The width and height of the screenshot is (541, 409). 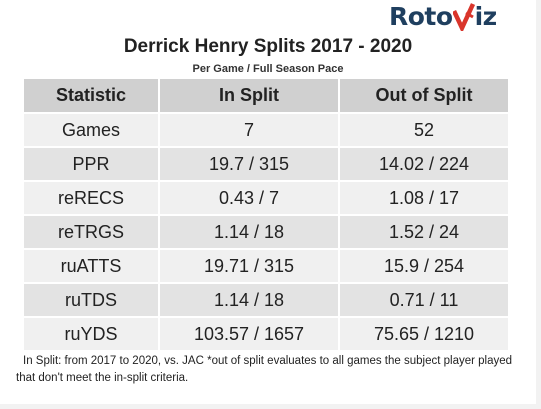 I want to click on cell-in-split: 7, so click(x=248, y=129).